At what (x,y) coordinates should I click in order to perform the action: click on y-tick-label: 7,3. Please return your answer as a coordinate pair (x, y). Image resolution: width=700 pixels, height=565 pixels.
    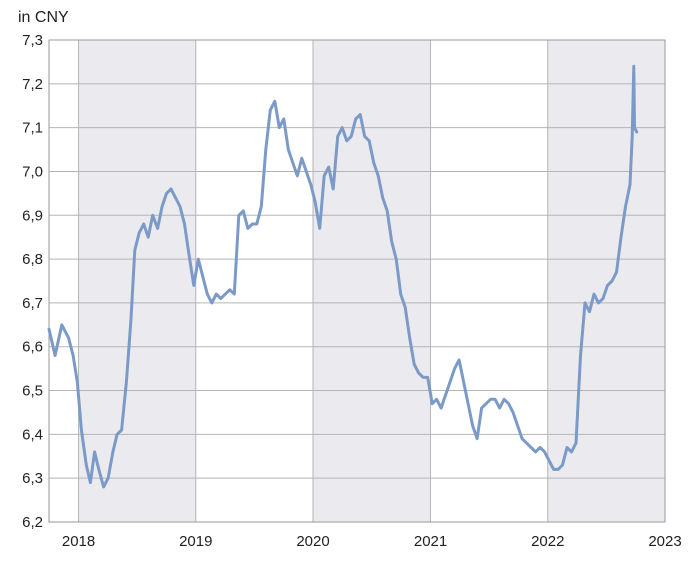
    Looking at the image, I should click on (32, 40).